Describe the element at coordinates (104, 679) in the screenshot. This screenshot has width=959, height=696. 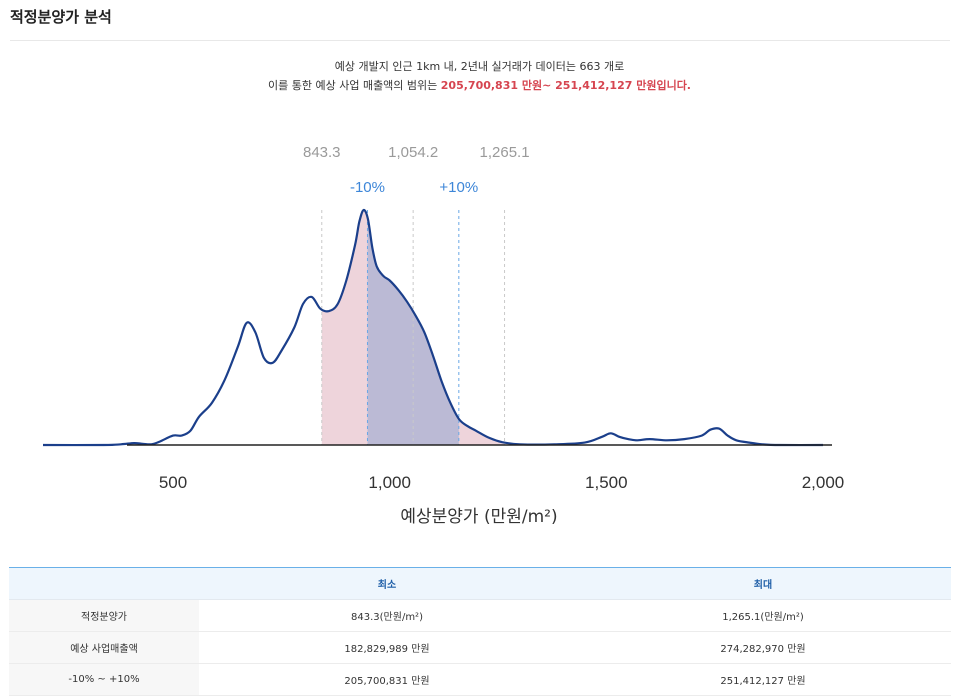
I see `row-label: -10% ~ +10%` at that location.